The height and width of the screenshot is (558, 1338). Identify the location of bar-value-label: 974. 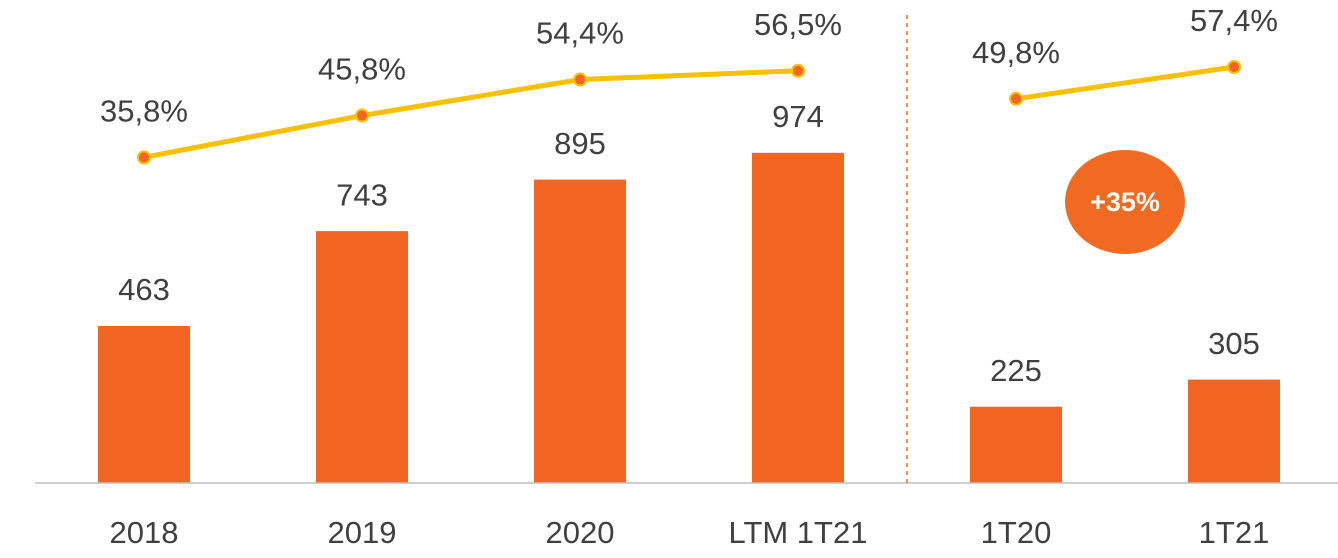
(798, 116).